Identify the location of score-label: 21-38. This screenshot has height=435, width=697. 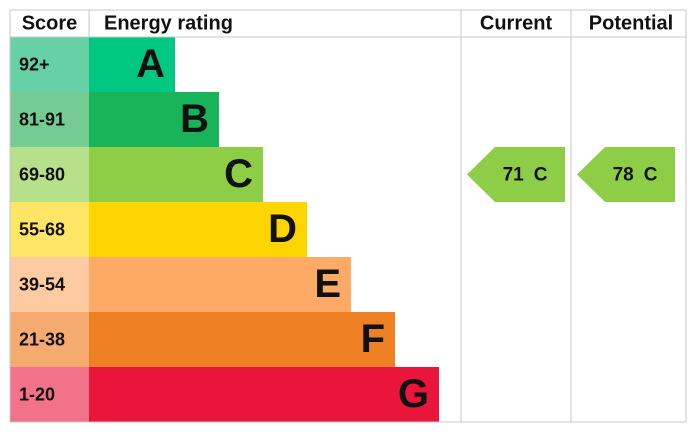
(42, 339).